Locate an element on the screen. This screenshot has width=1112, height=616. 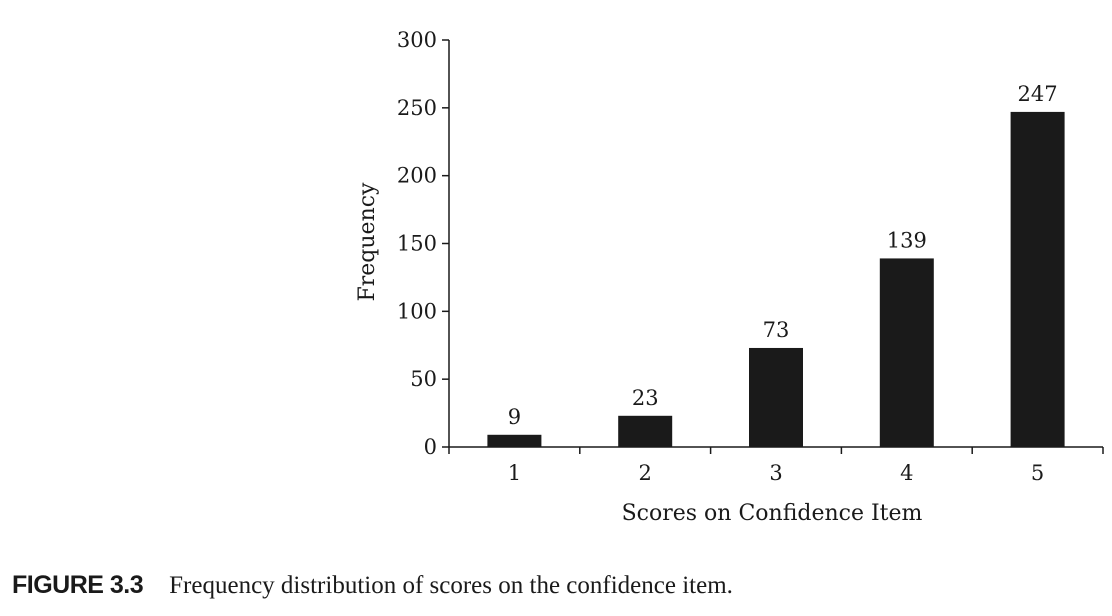
y-tick-label: 150 is located at coordinates (417, 244).